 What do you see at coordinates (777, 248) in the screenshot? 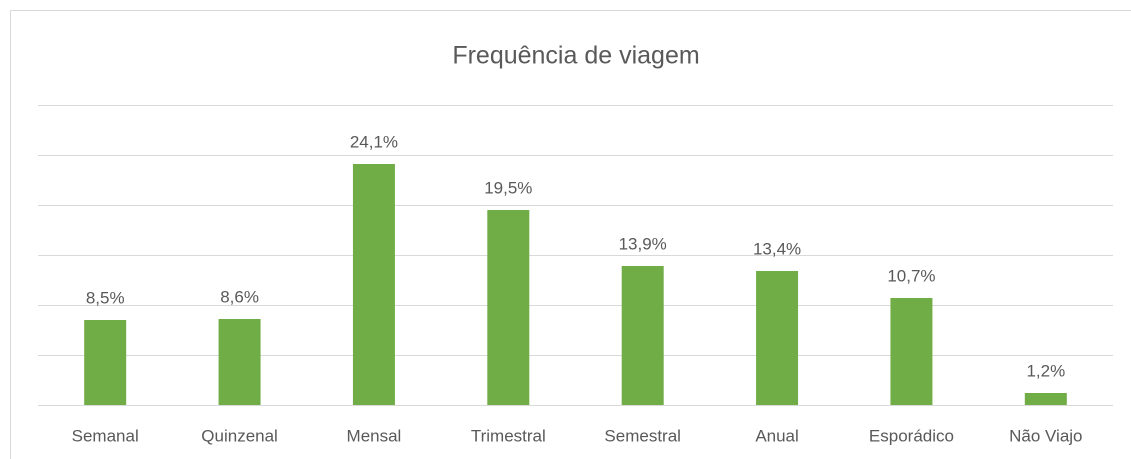
I see `data-label: 13,4%` at bounding box center [777, 248].